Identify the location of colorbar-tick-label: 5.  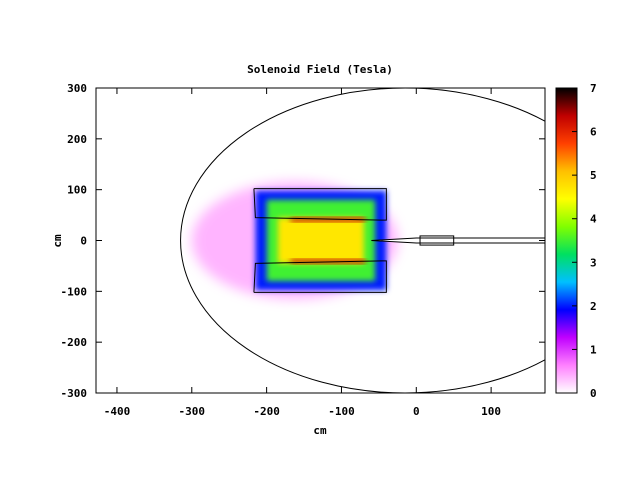
(593, 175).